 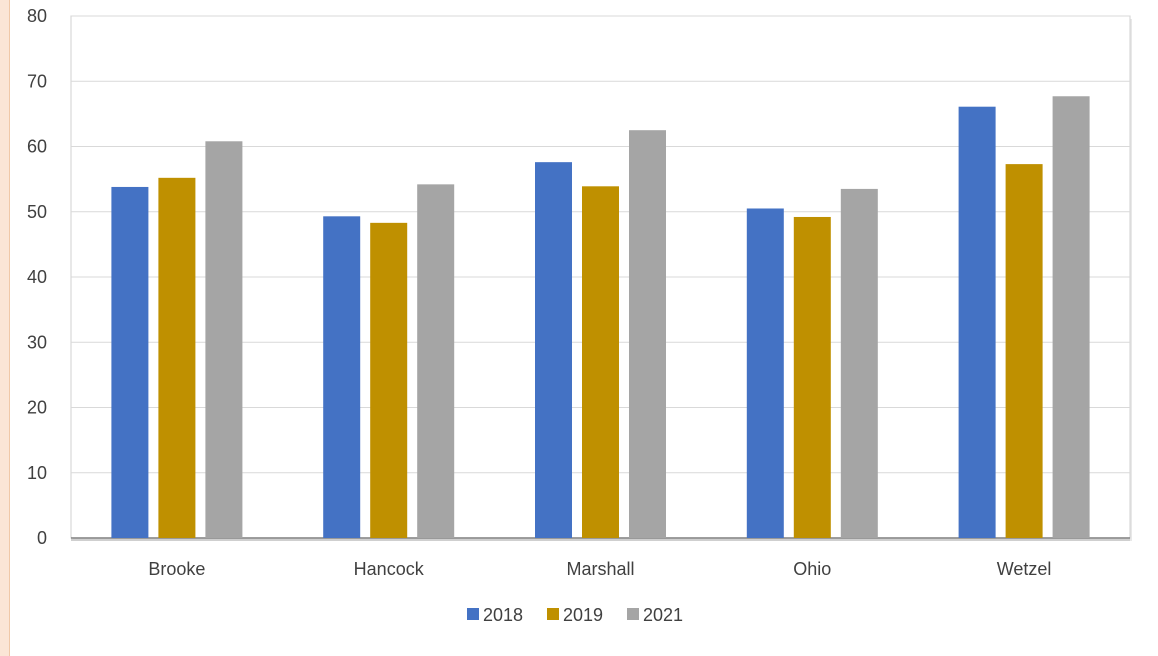 What do you see at coordinates (436, 361) in the screenshot?
I see `bar-2021-hancock` at bounding box center [436, 361].